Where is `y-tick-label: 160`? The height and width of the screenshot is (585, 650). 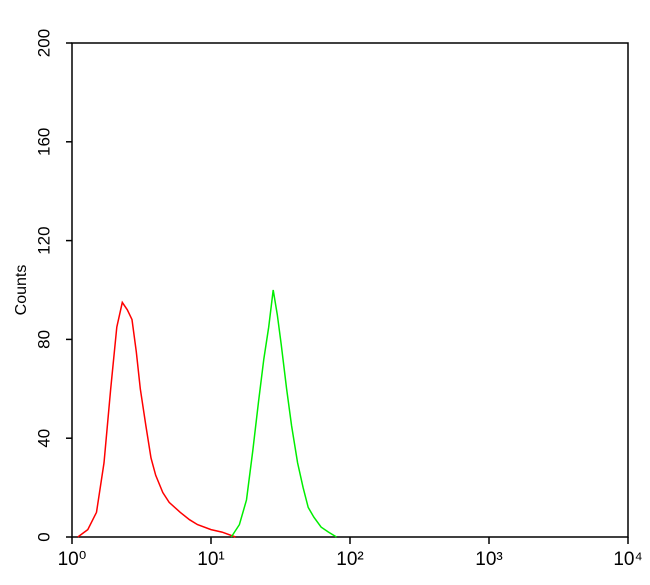
y-tick-label: 160 is located at coordinates (43, 142).